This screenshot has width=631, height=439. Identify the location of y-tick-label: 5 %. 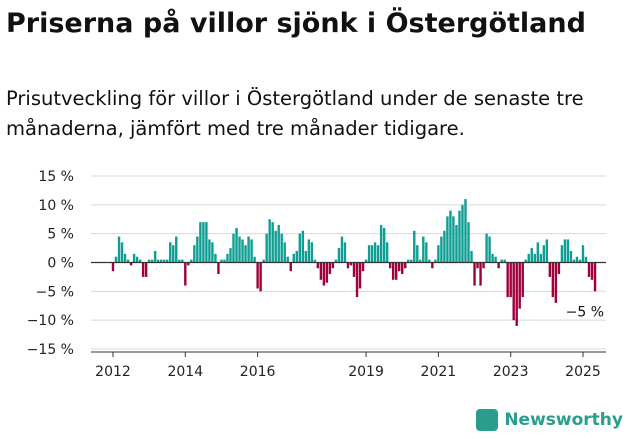
(60, 235).